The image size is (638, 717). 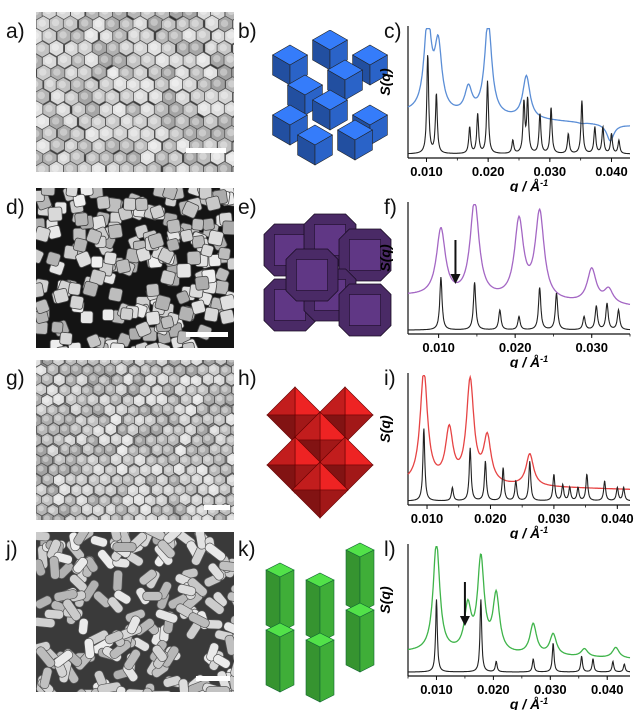 I want to click on crystal-model-rhombic-dodecahedra, so click(x=330, y=98).